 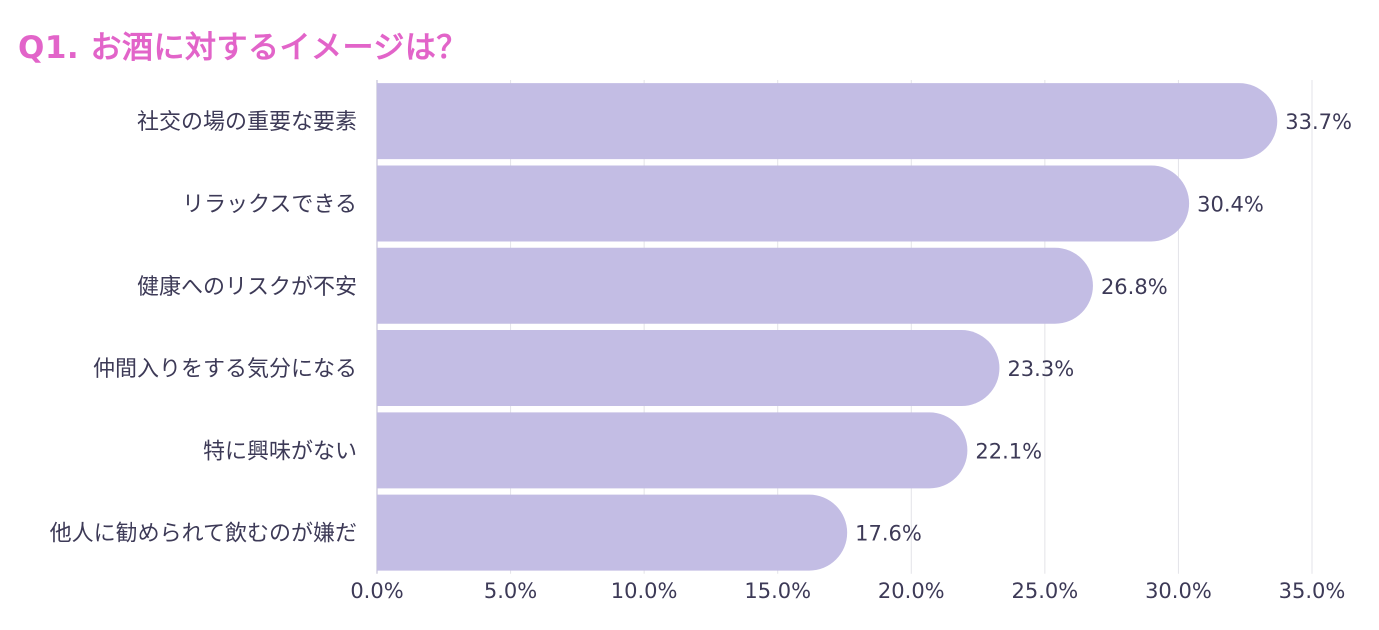 I want to click on x-tick-label: 20.0%, so click(x=911, y=591).